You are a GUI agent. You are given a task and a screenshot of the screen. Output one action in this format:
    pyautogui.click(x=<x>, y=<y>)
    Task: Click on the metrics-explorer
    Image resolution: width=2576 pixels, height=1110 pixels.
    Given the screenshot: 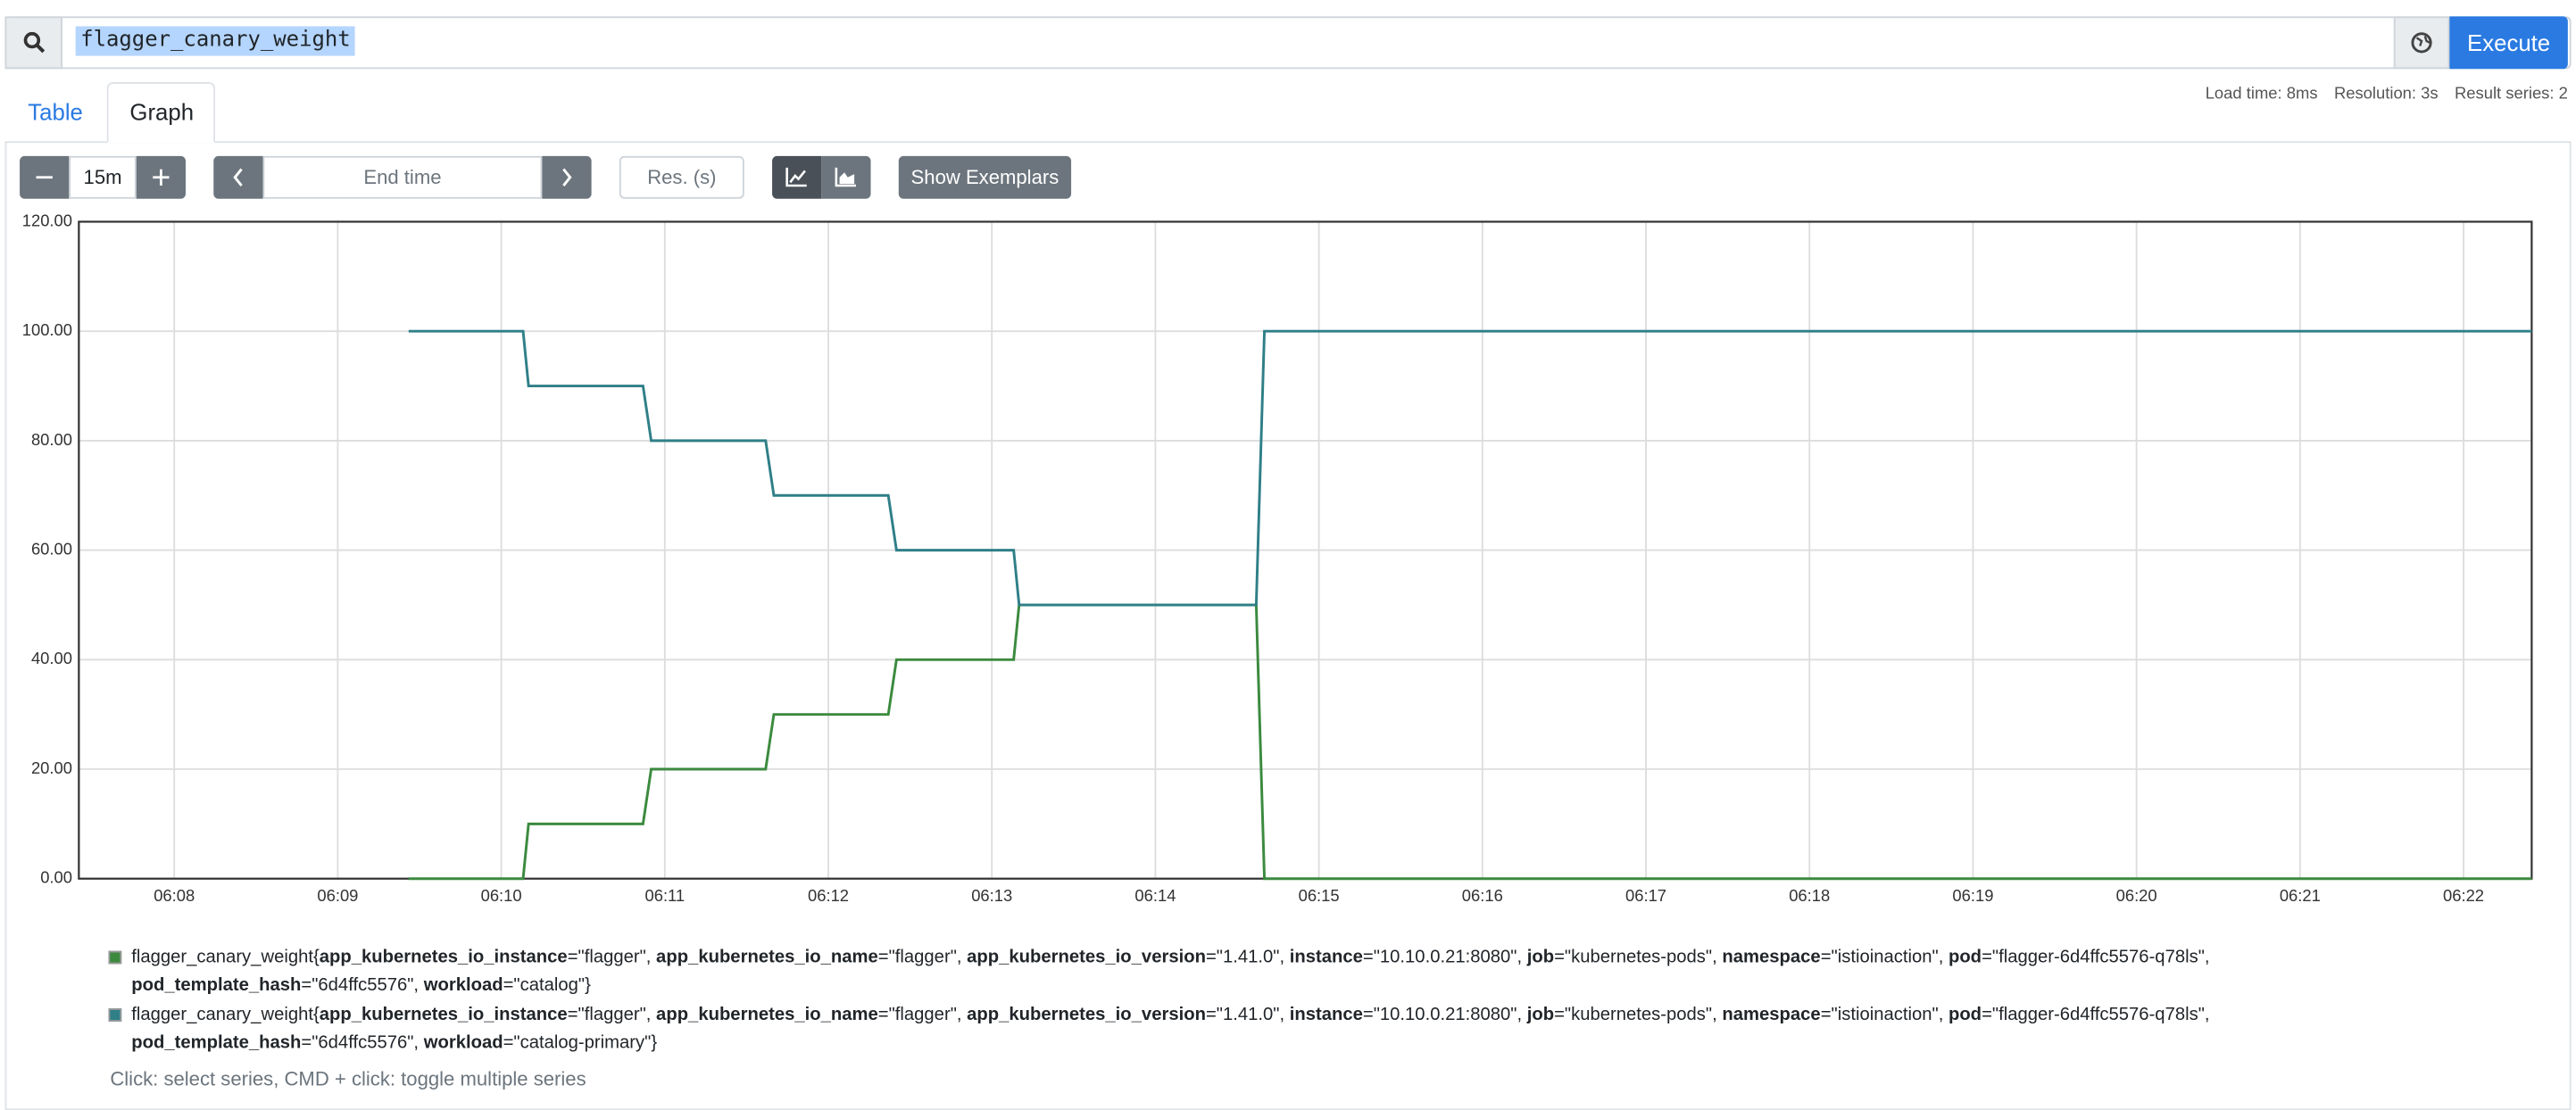 What is the action you would take?
    pyautogui.click(x=2422, y=43)
    